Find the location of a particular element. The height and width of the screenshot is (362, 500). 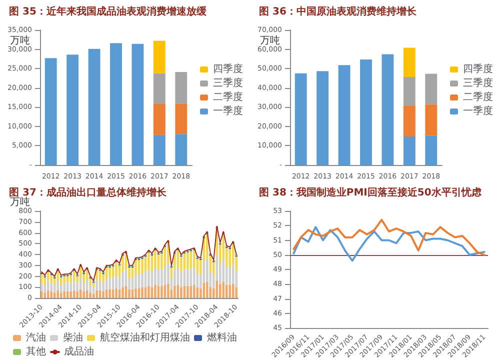

chart-title: 图 38：我国制造业PMI回落至接近50水平引忧虑 is located at coordinates (370, 192).